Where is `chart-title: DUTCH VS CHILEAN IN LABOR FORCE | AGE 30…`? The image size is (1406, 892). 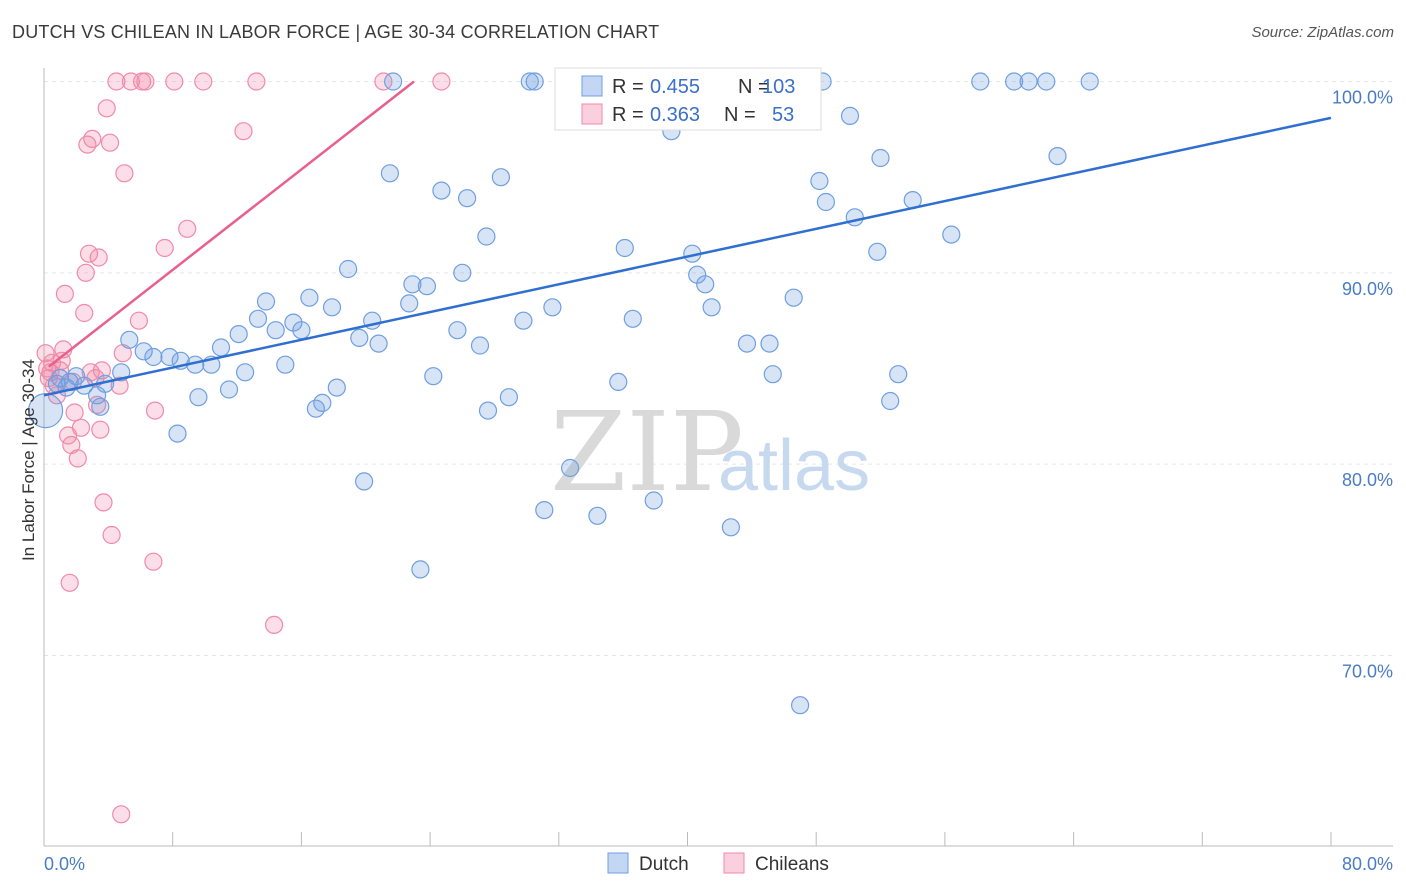
chart-title: DUTCH VS CHILEAN IN LABOR FORCE | AGE 30… is located at coordinates (336, 32).